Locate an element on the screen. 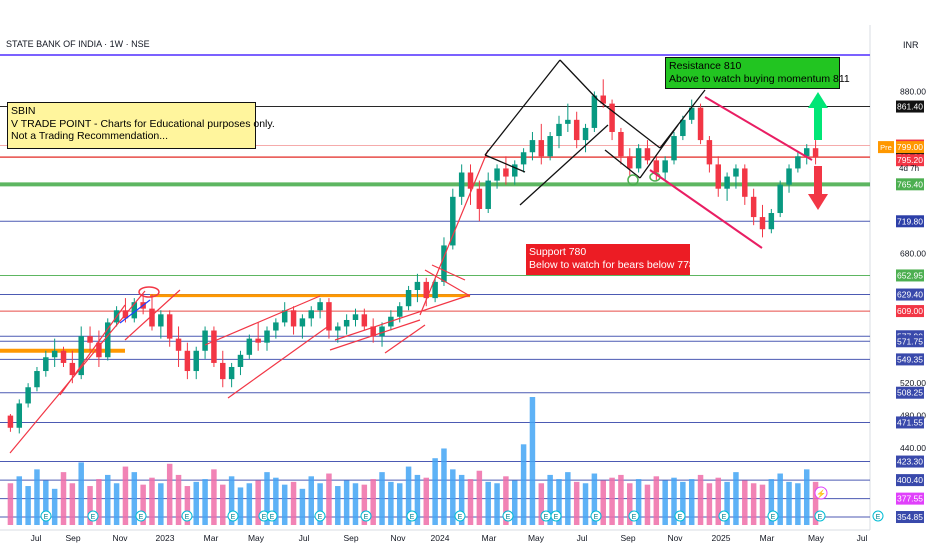 Image resolution: width=932 pixels, height=555 pixels. trend-line is located at coordinates (375, 335).